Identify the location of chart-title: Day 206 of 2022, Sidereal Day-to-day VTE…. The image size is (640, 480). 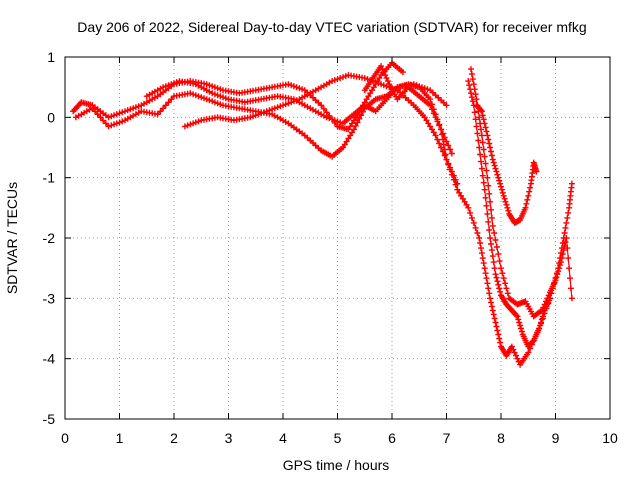
(331, 27).